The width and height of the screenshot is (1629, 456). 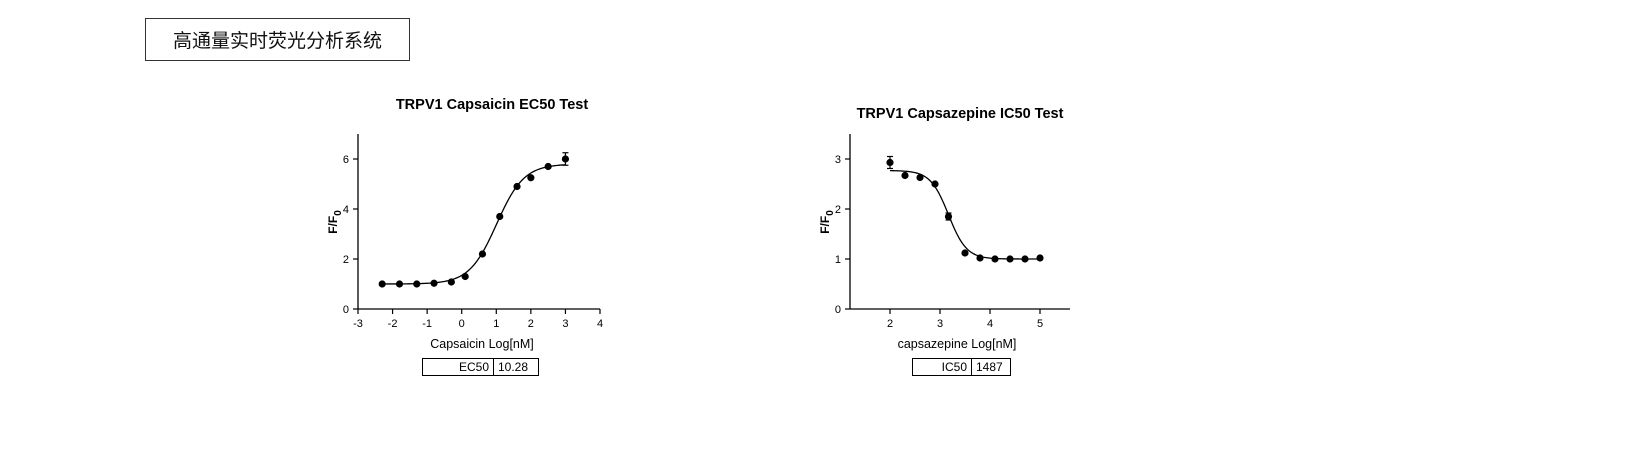 What do you see at coordinates (991, 367) in the screenshot?
I see `ic50-value: 1487` at bounding box center [991, 367].